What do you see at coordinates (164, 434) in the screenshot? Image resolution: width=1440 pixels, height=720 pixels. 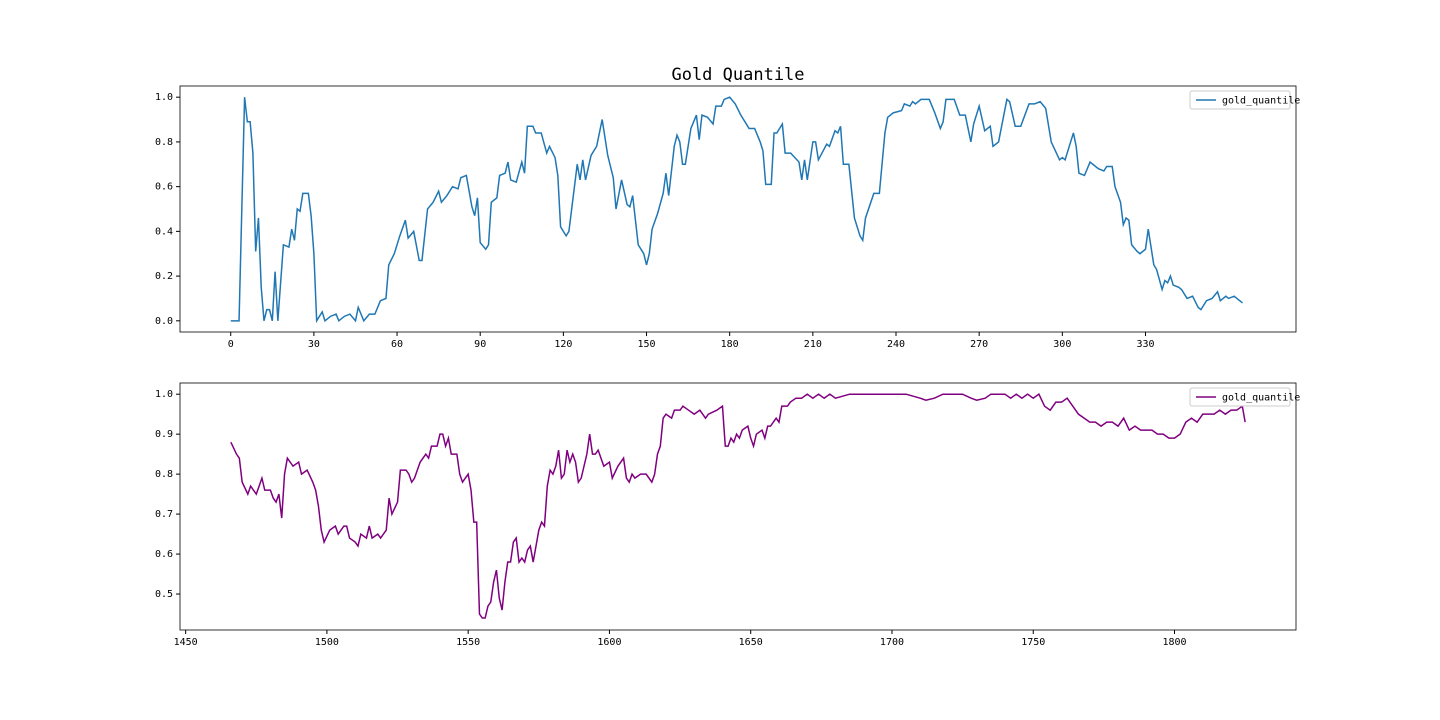 I see `y-tick-label: 0.9` at bounding box center [164, 434].